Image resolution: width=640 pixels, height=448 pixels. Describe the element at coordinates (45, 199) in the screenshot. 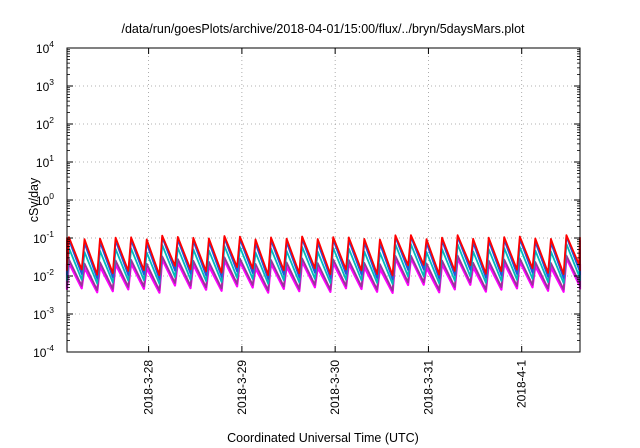

I see `y-tick-label: 10⁰` at that location.